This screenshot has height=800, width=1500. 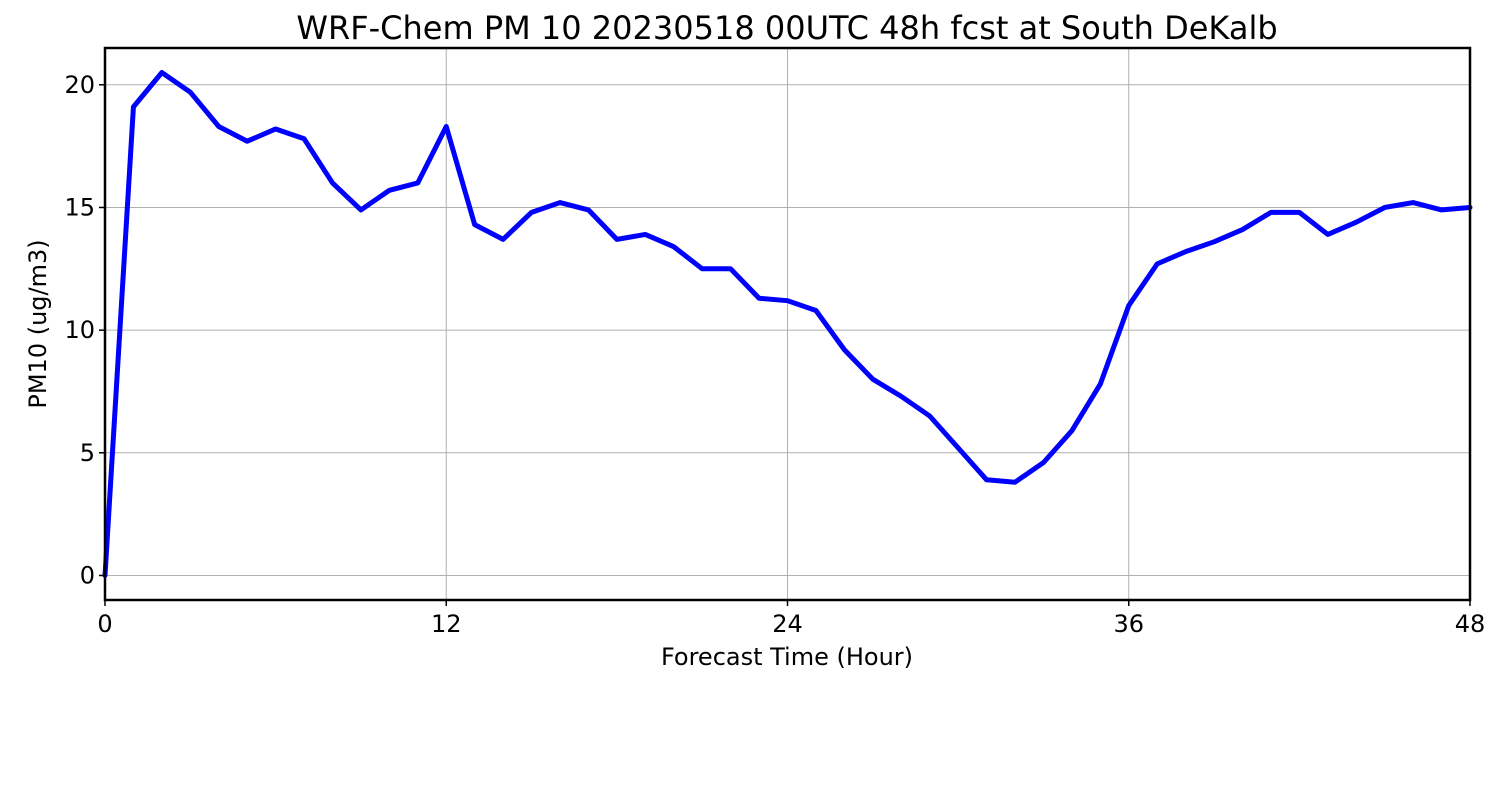 I want to click on y-axis: 0 5 10 15 20, so click(x=84, y=330).